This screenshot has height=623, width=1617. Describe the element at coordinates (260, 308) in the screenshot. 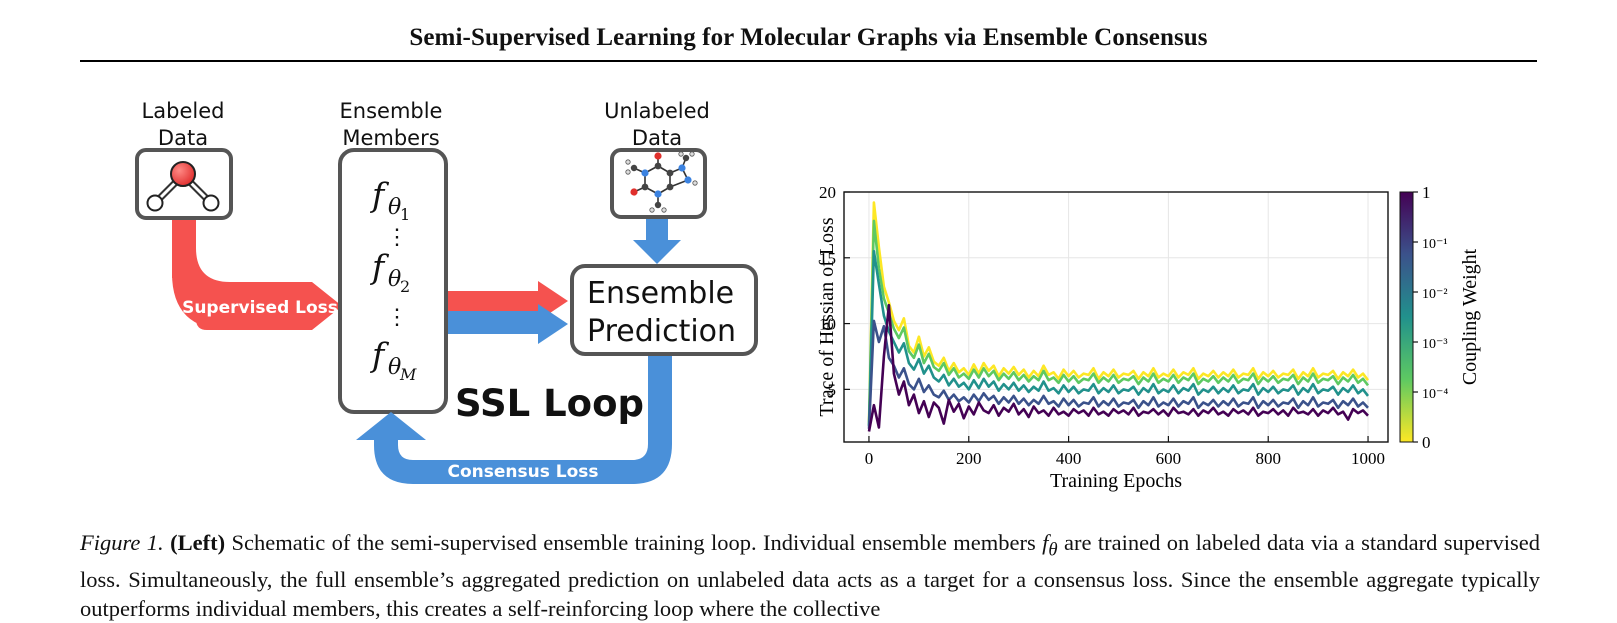

I see `supervised-loss-label: Supervised Loss` at that location.